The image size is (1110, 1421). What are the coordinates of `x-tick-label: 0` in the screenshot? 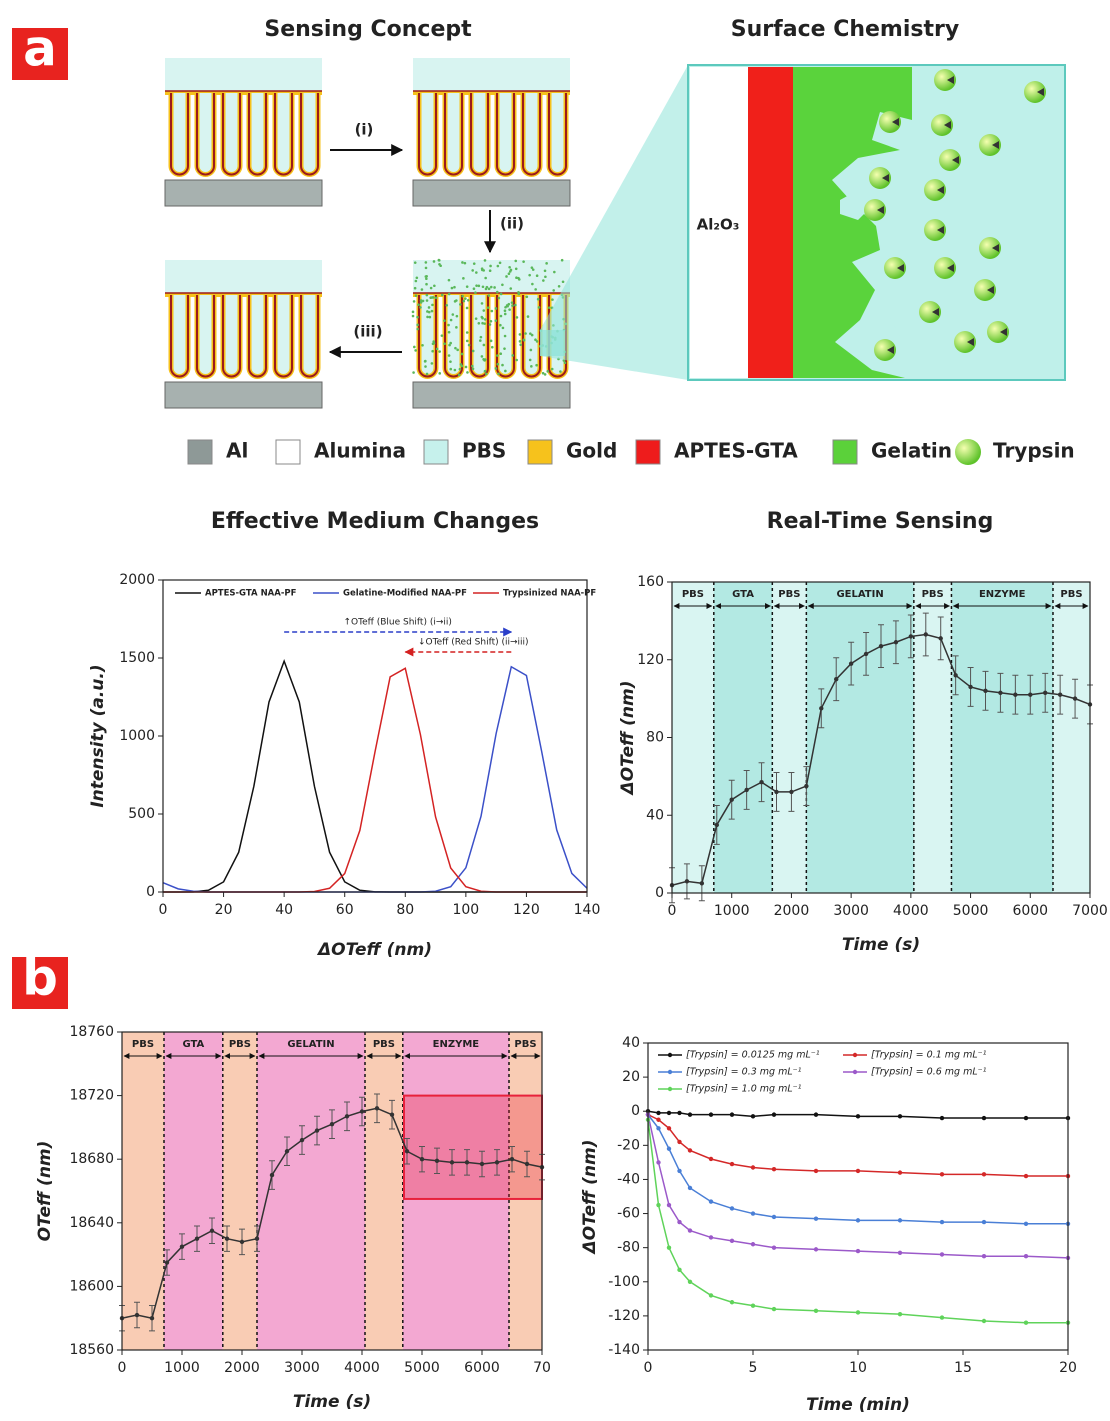 It's located at (122, 1368).